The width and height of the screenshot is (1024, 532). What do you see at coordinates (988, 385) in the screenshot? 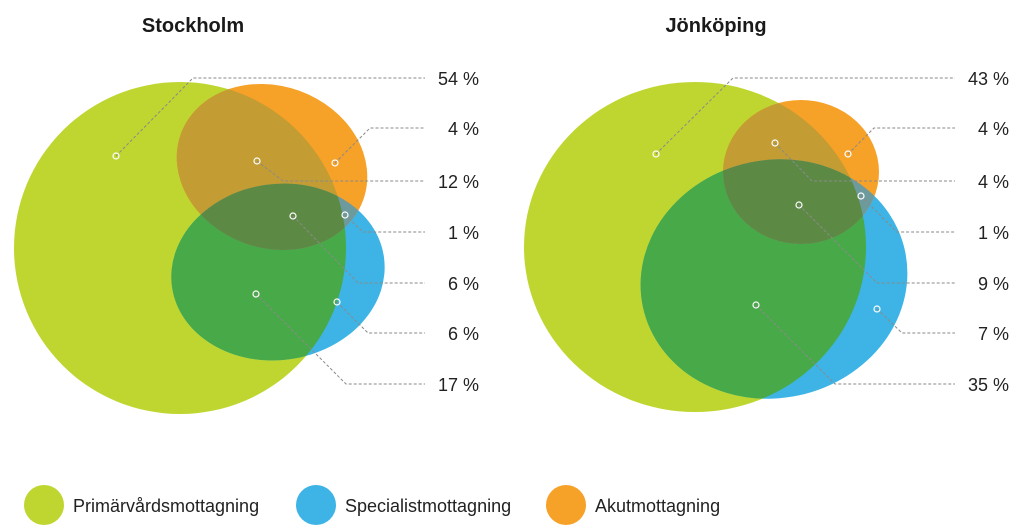
I see `jonkoping-label-35: 35 %` at bounding box center [988, 385].